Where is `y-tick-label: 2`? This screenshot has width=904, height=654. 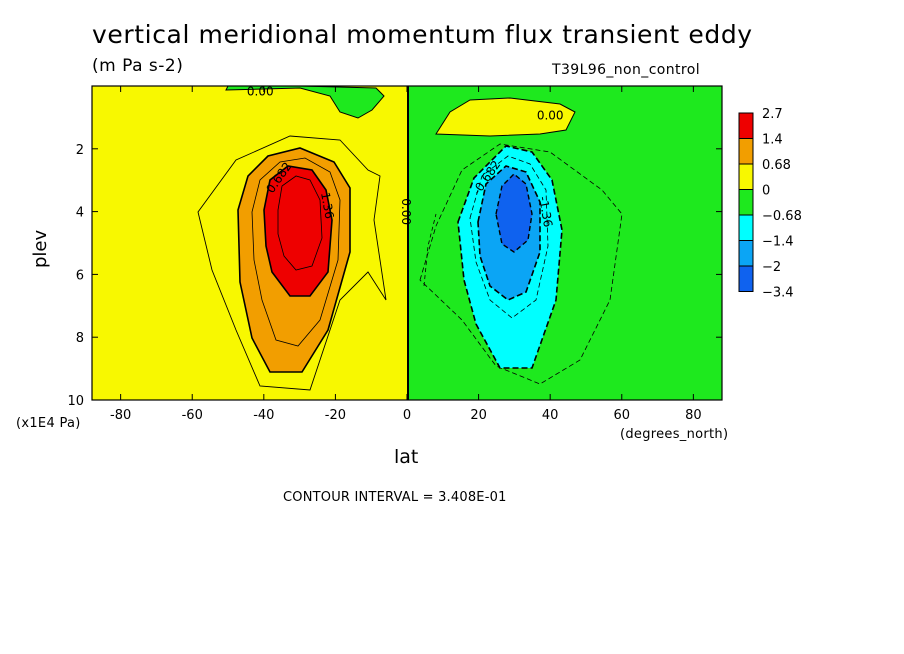
y-tick-label: 2 is located at coordinates (80, 150).